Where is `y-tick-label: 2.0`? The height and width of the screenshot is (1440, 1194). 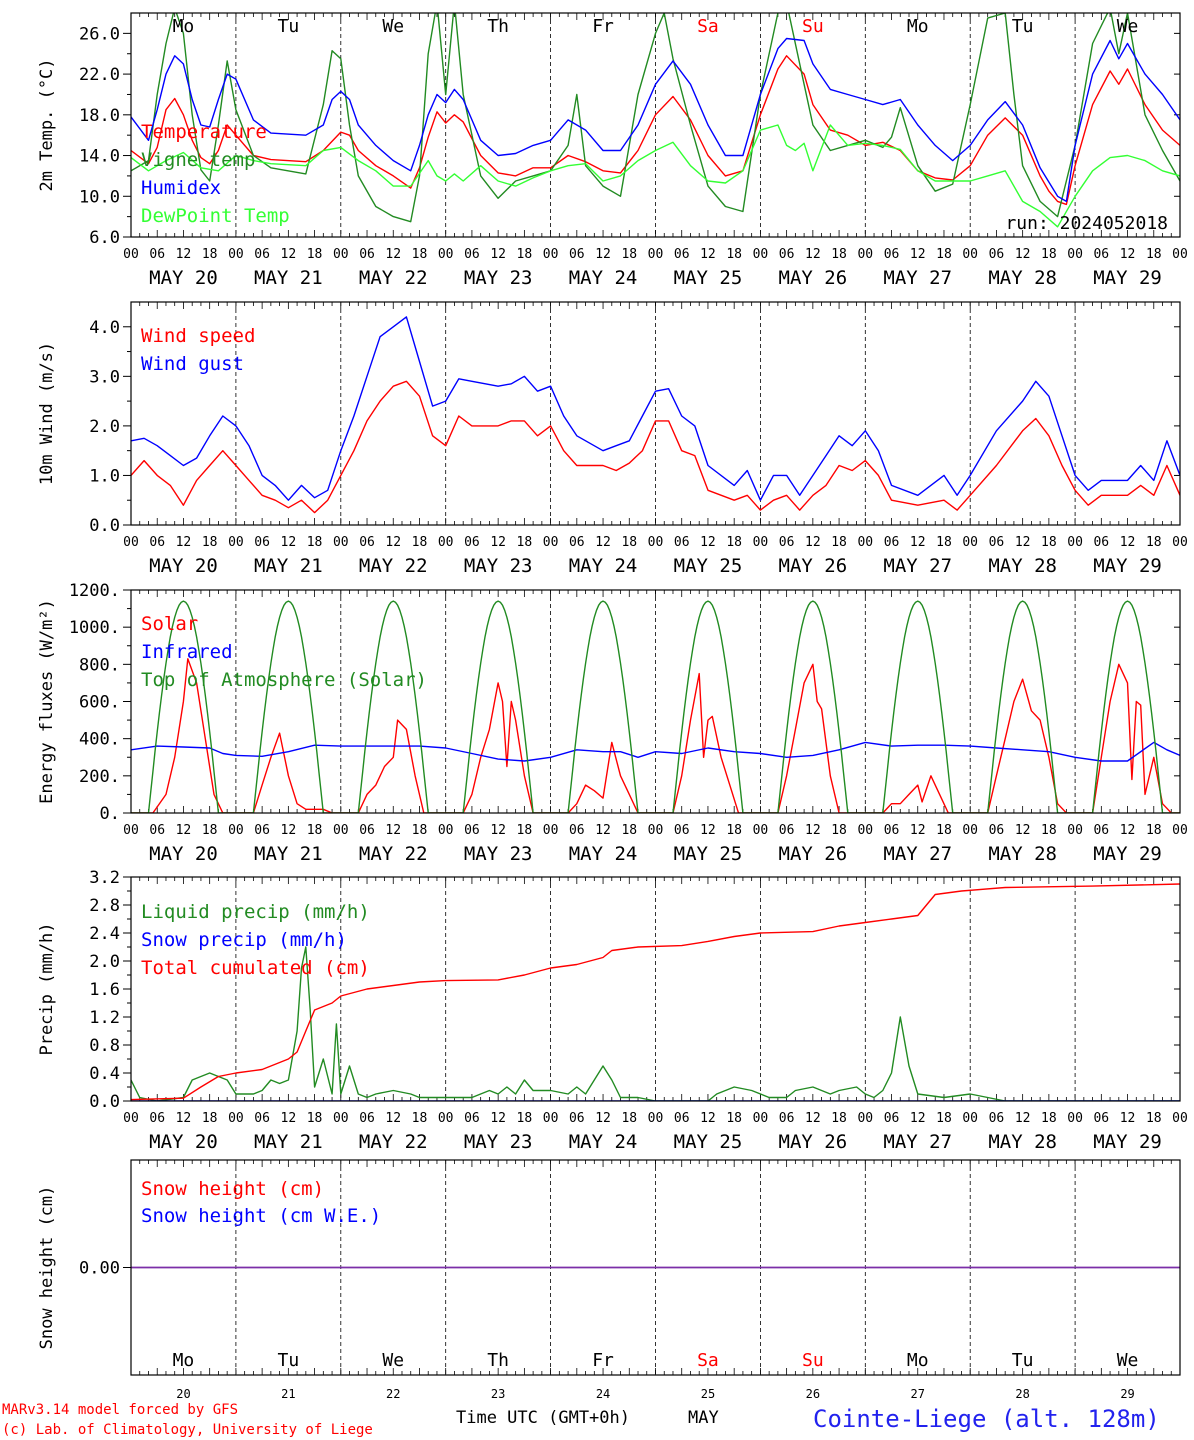 y-tick-label: 2.0 is located at coordinates (104, 962).